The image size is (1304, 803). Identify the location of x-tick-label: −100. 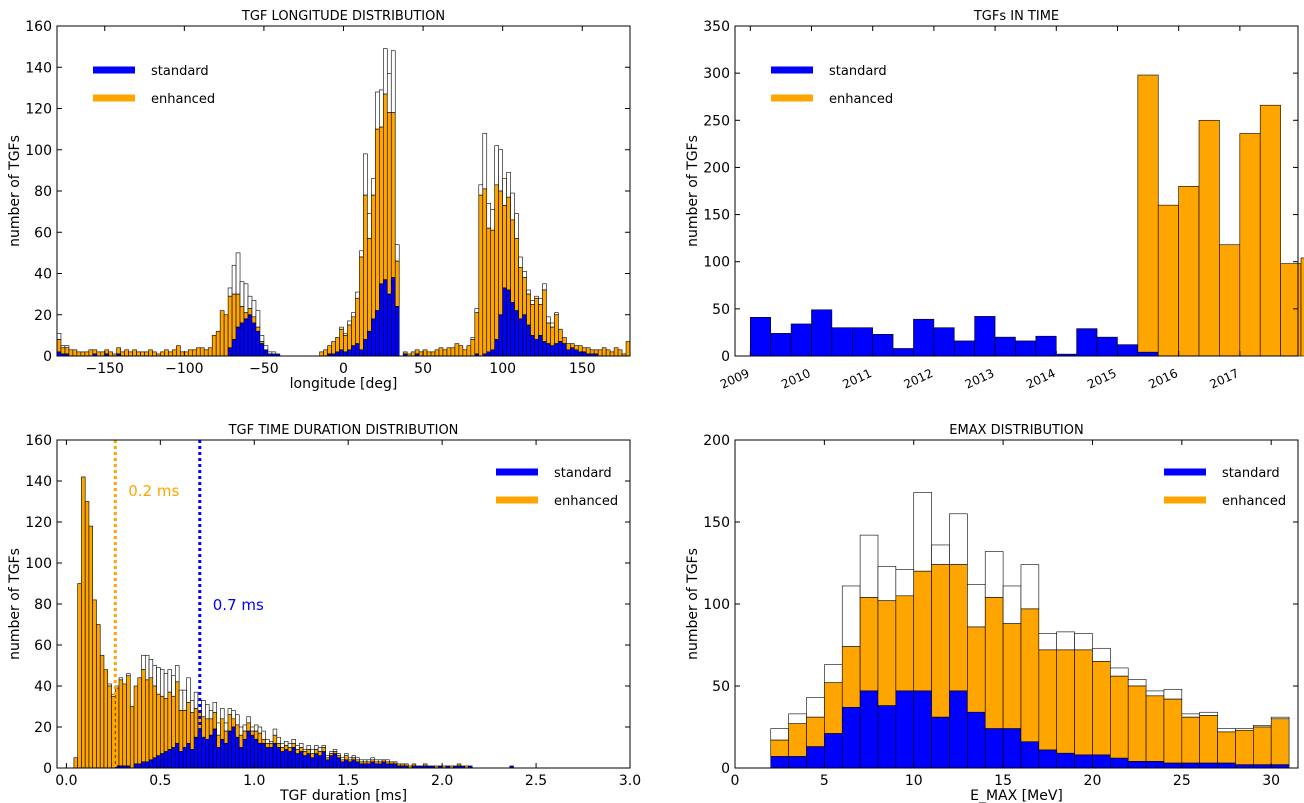
(184, 369).